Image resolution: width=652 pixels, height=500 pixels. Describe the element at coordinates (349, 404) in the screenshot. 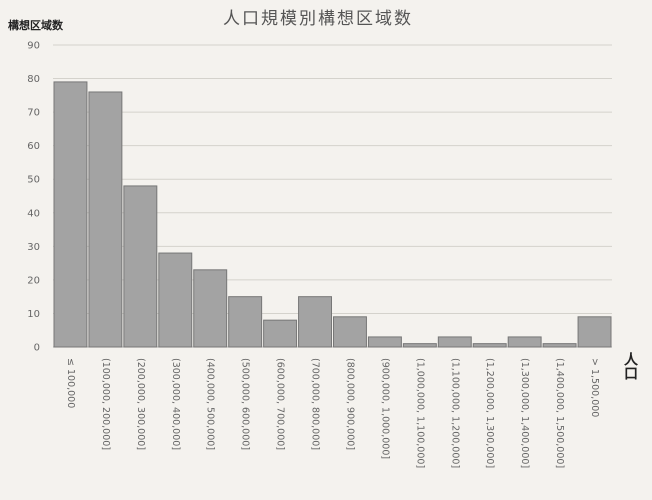

I see `x-tick-label: (800,000, 900,000]` at that location.